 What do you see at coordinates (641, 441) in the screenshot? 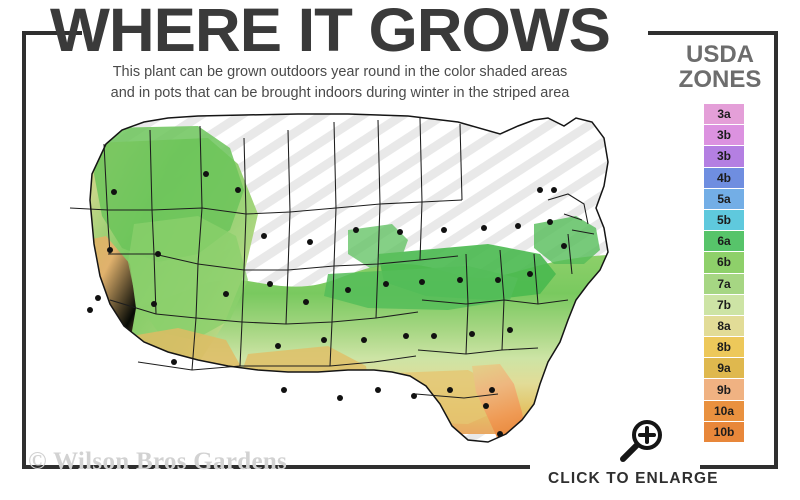
I see `magnifier-plus-icon` at bounding box center [641, 441].